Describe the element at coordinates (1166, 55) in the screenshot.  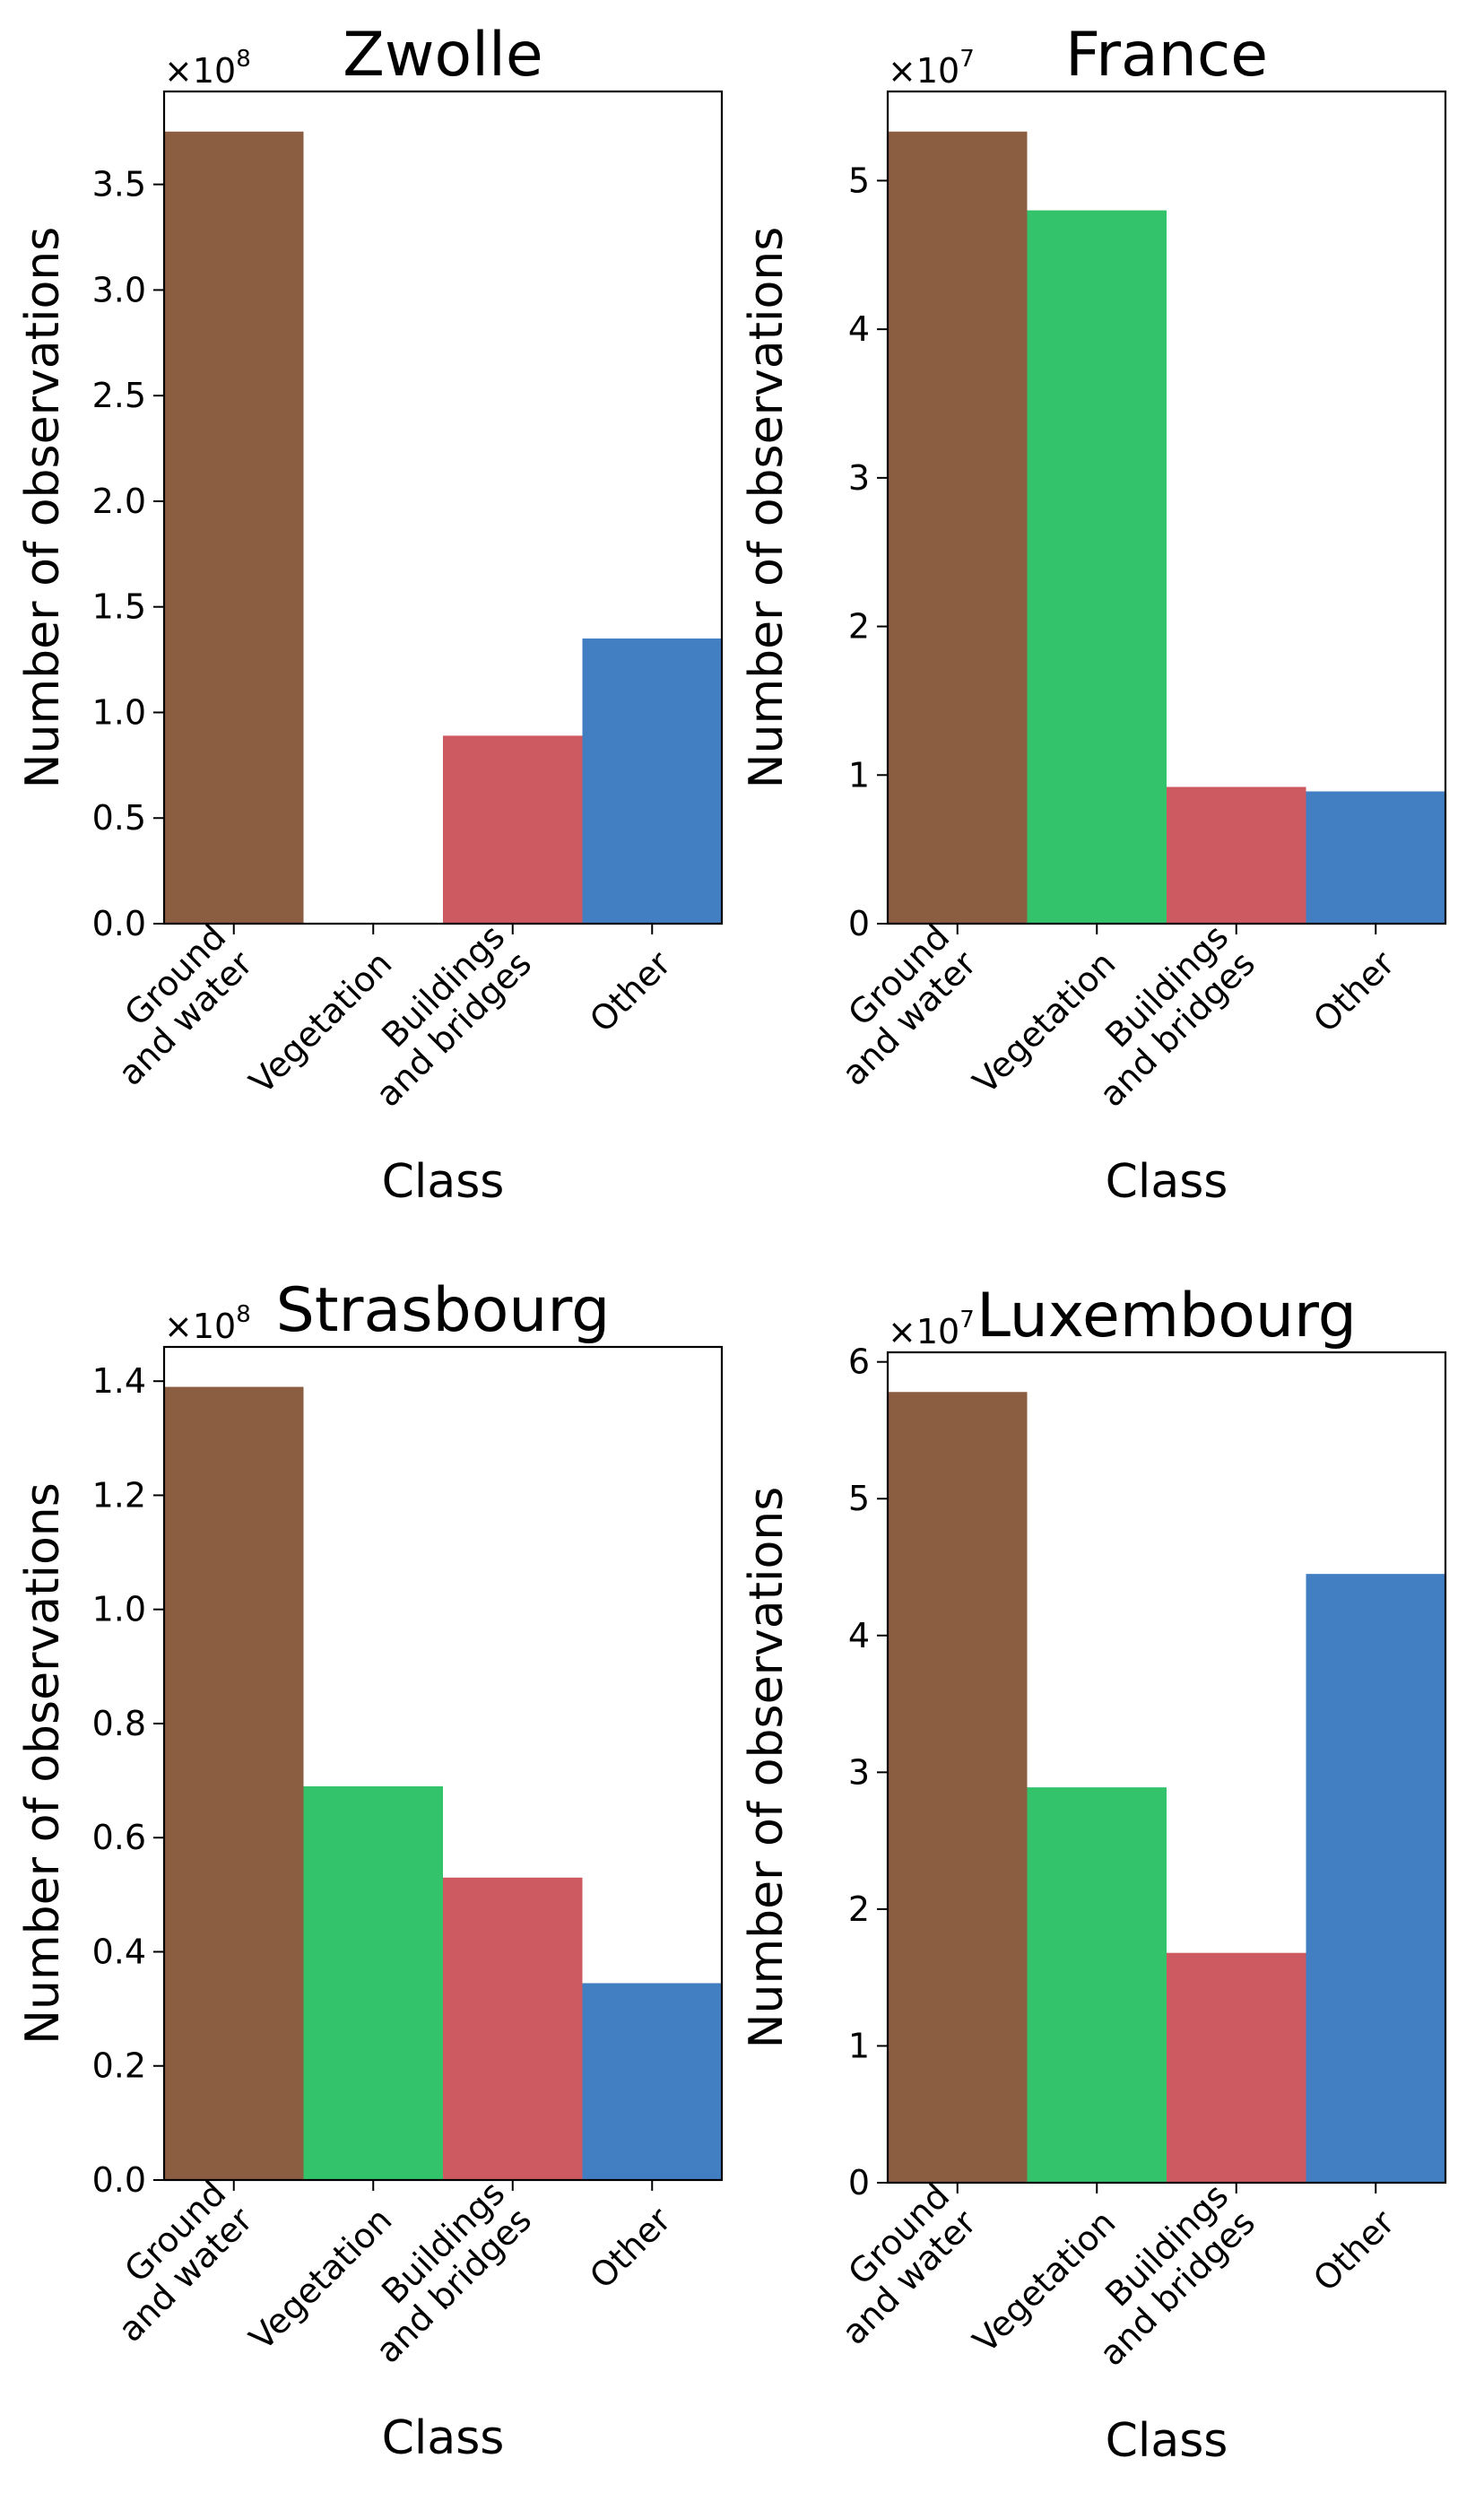
I see `chart-title: France` at that location.